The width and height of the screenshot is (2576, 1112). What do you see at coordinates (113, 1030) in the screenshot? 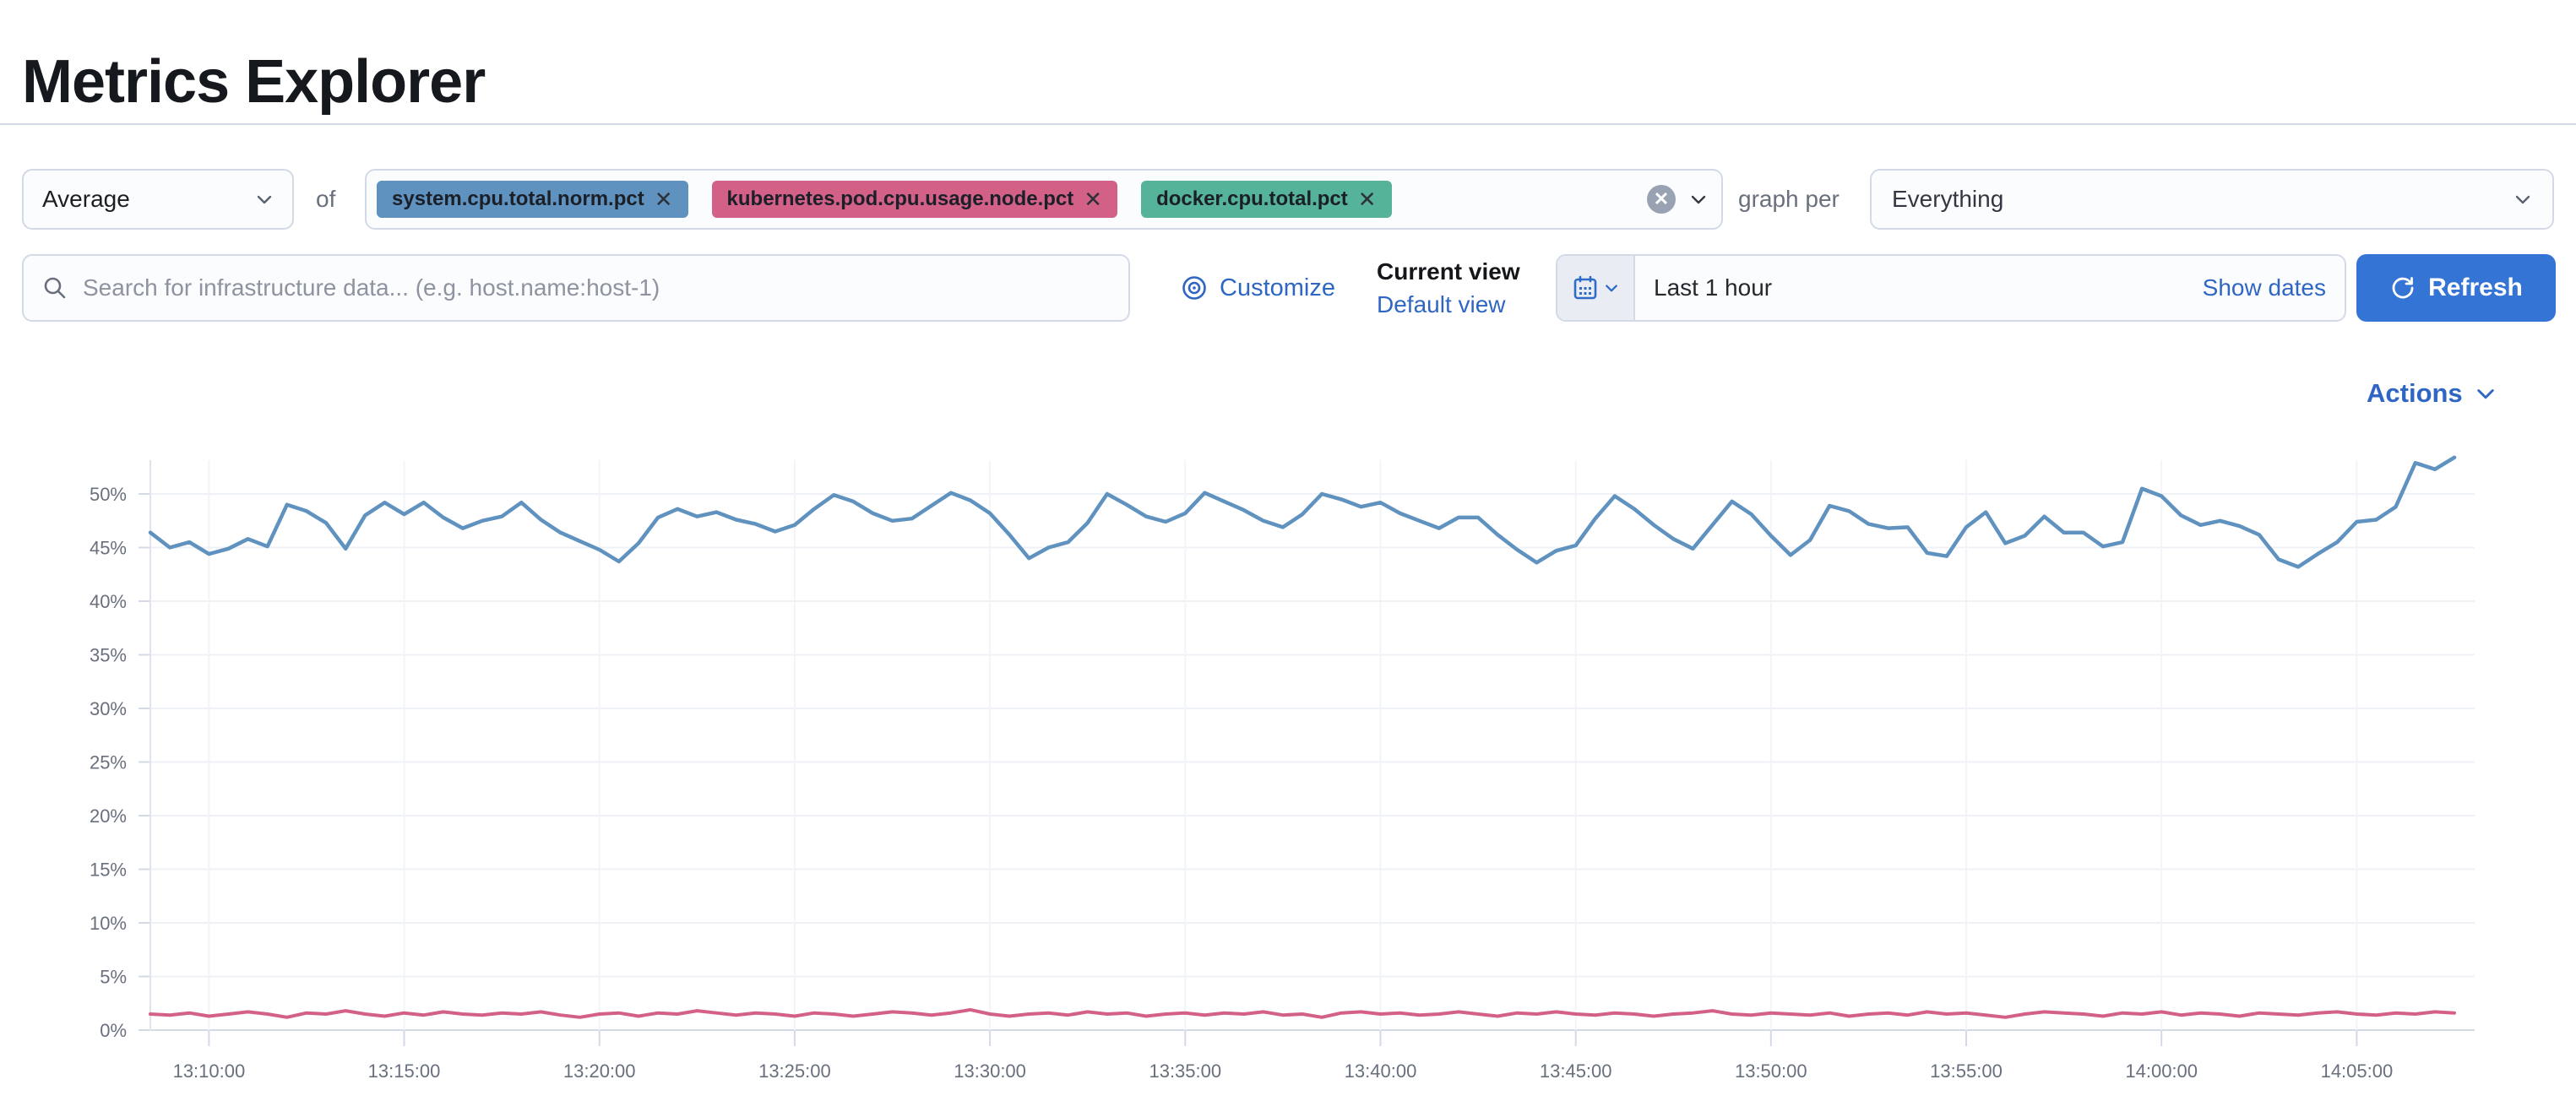
I see `y-axis-label: 0%` at bounding box center [113, 1030].